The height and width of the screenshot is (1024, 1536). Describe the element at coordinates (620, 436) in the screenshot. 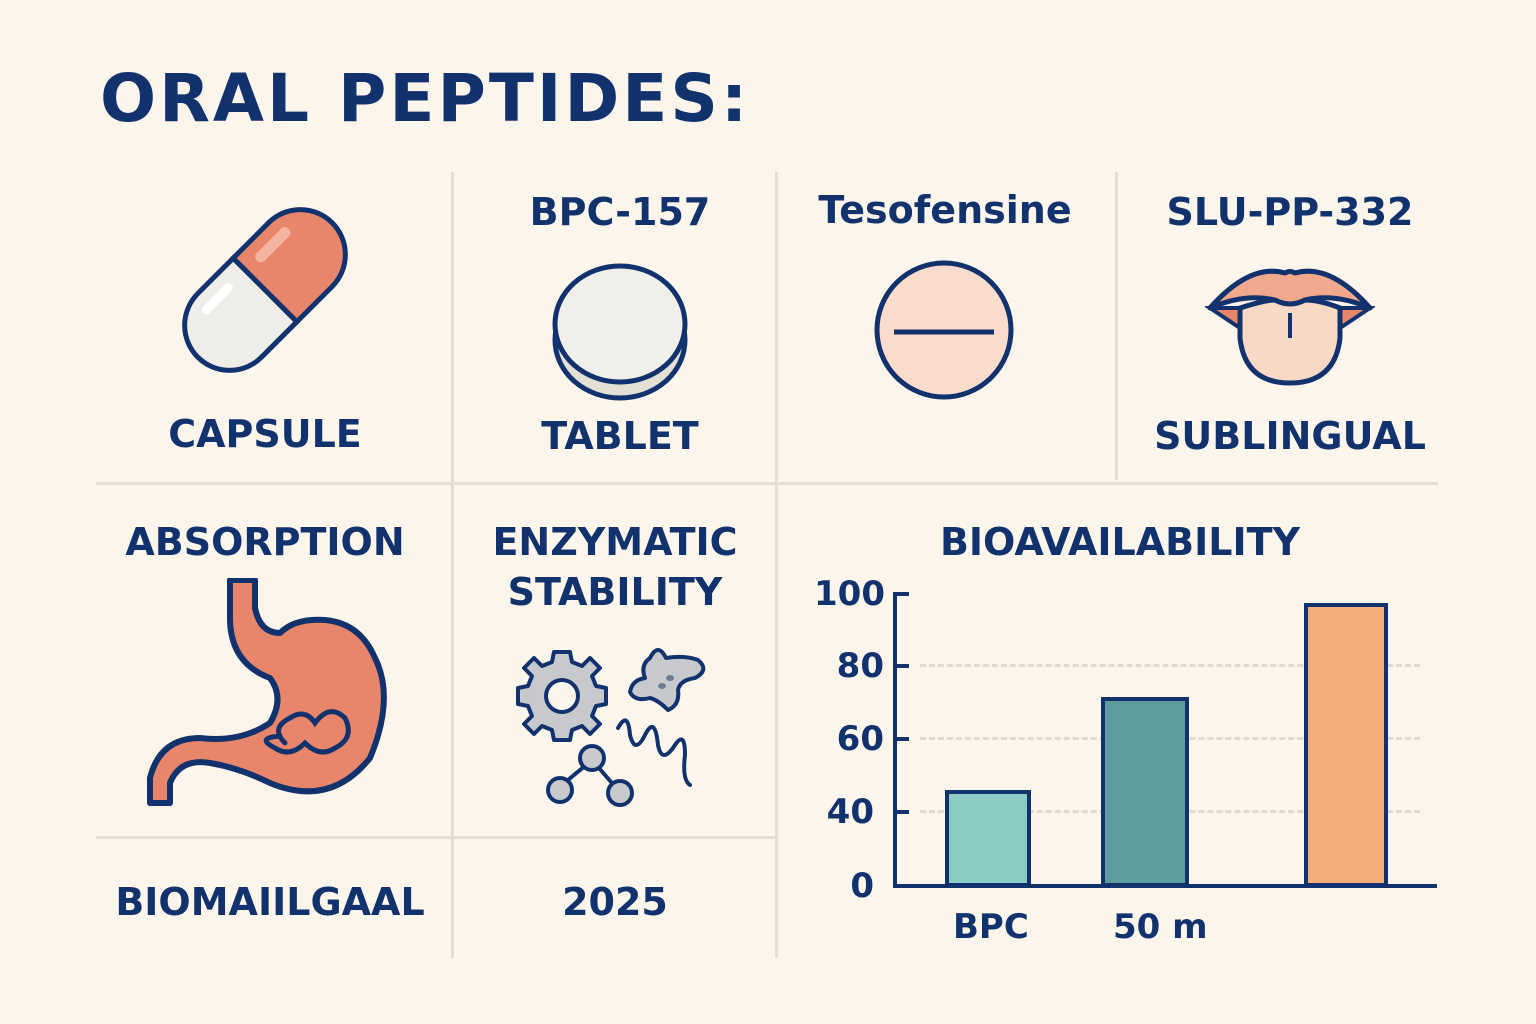

I see `tablet-label: TABLET` at that location.